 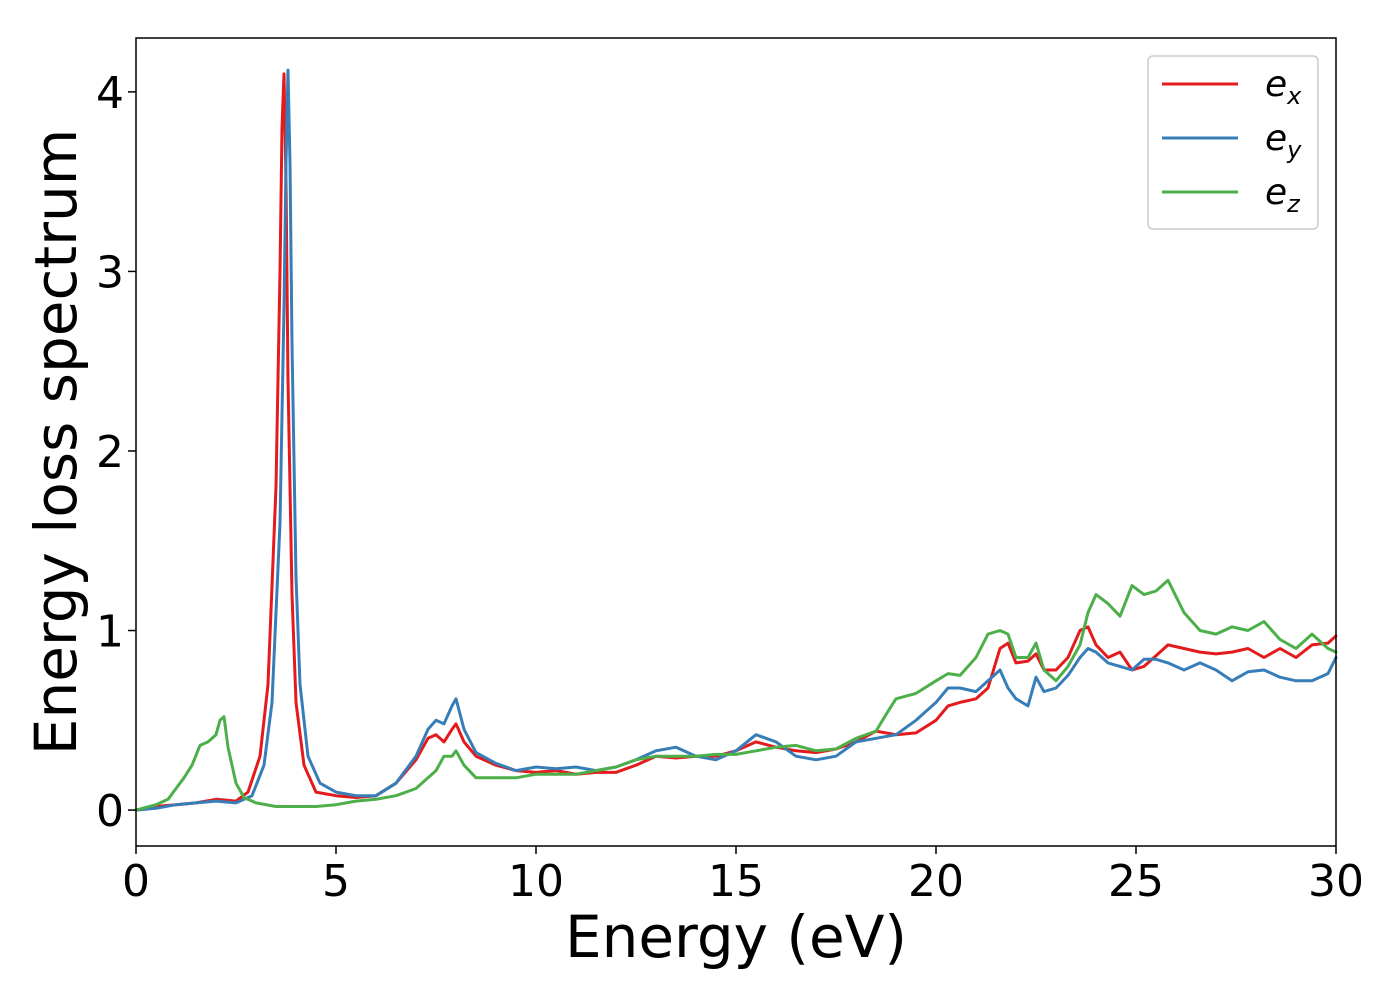 I want to click on legend-label-subscript: x, so click(x=1294, y=96).